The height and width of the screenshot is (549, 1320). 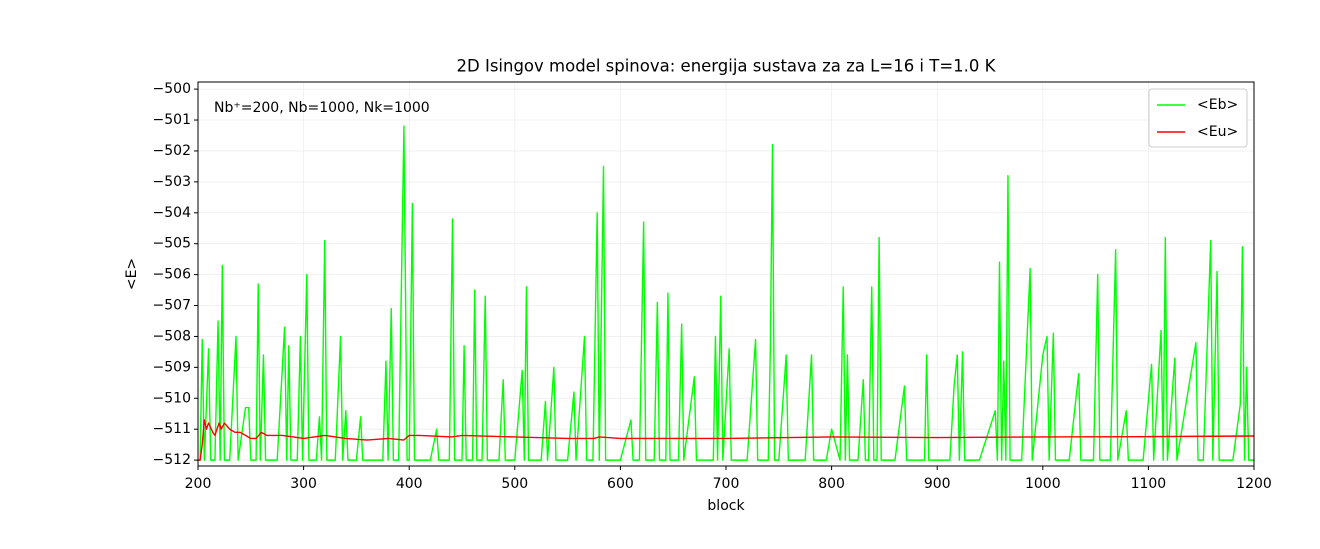 What do you see at coordinates (172, 336) in the screenshot?
I see `y-tick-label: −508` at bounding box center [172, 336].